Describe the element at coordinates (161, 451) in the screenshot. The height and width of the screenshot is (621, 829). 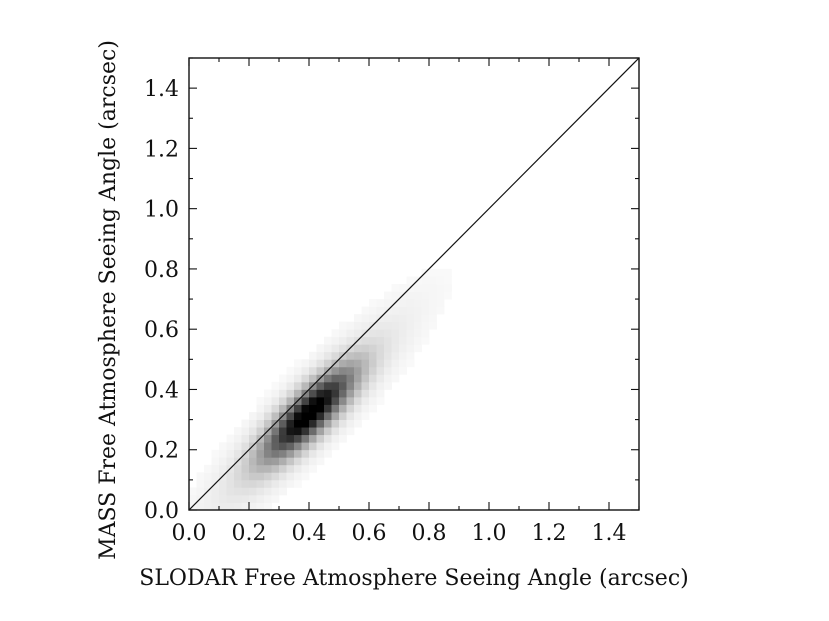
I see `y-tick-label: 0.2` at that location.